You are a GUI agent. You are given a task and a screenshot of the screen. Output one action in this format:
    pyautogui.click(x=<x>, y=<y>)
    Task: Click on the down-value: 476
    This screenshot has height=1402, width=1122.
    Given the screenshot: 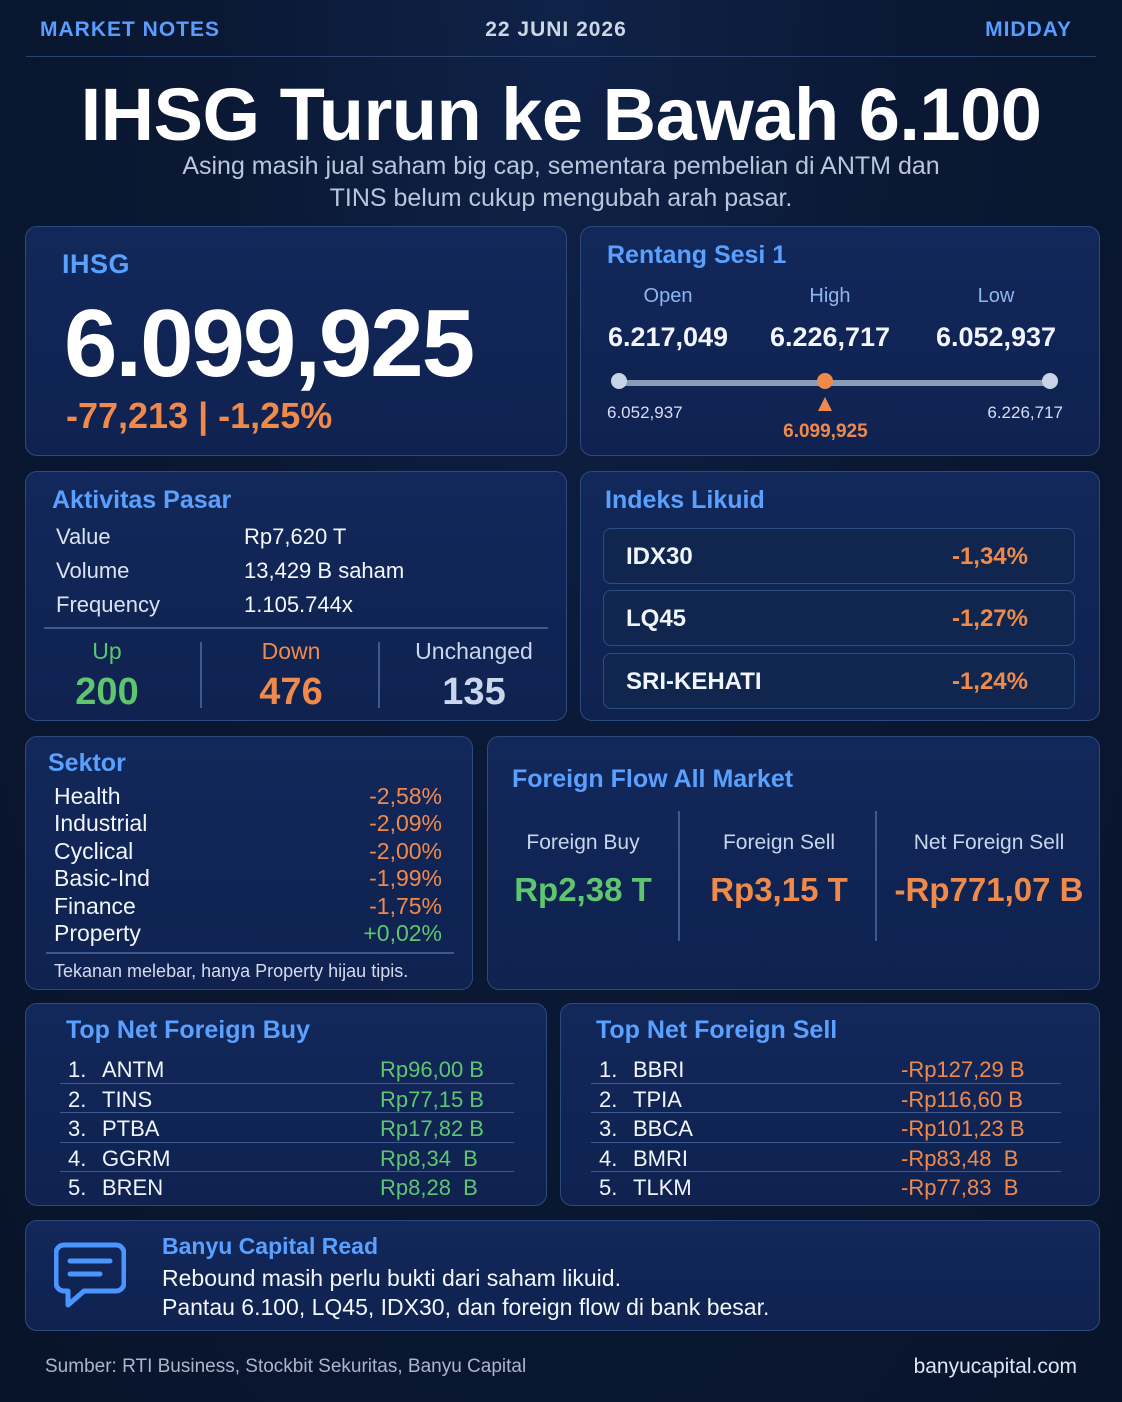 What is the action you would take?
    pyautogui.click(x=291, y=692)
    